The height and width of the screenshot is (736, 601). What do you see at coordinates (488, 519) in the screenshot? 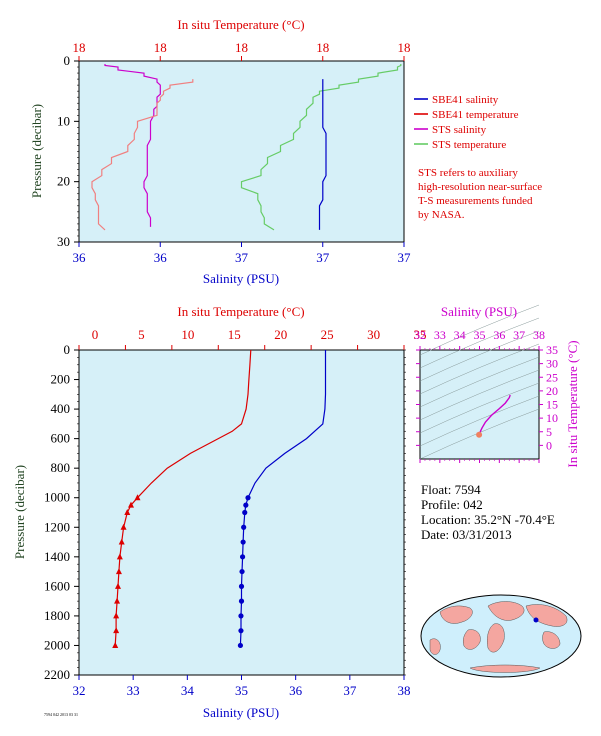
I see `location-text: Location: 35.2°N -70.4°E` at bounding box center [488, 519].